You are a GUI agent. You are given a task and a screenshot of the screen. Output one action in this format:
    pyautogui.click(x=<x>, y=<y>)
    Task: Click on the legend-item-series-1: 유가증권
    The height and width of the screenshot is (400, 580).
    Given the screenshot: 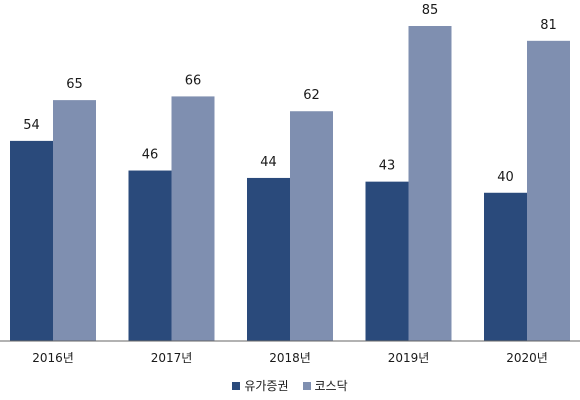 What is the action you would take?
    pyautogui.click(x=260, y=385)
    